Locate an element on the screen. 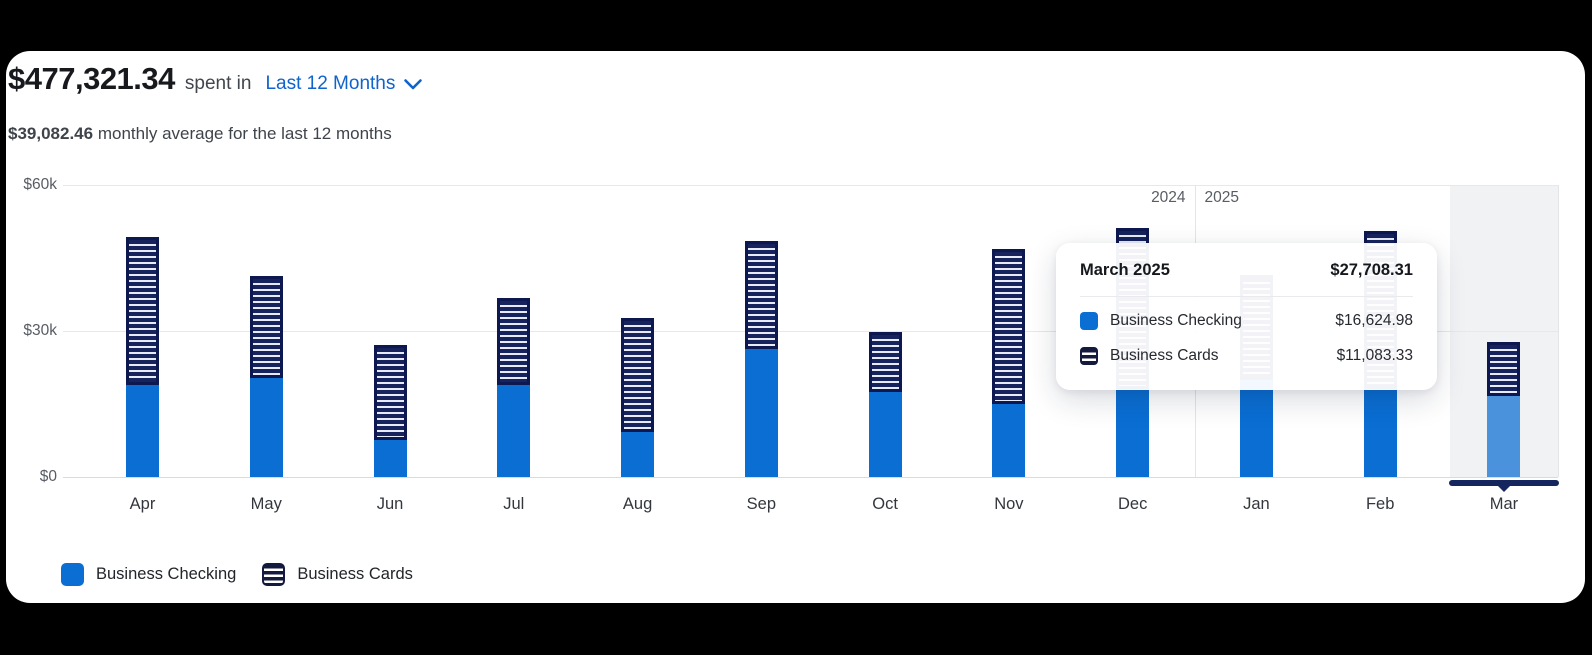 The width and height of the screenshot is (1592, 655). date-range-dropdown: Last 12 Months is located at coordinates (344, 84).